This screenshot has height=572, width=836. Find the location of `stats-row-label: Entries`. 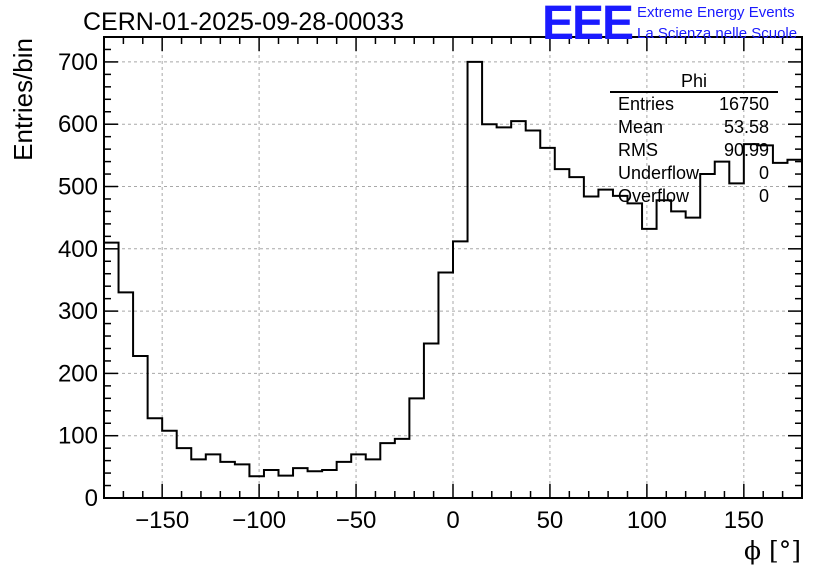

stats-row-label: Entries is located at coordinates (646, 104).